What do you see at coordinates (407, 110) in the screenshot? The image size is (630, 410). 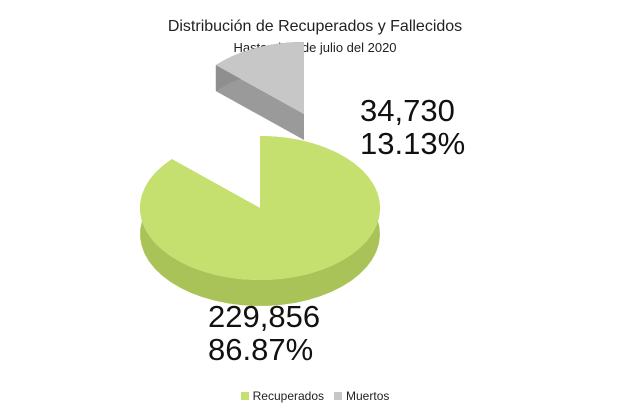 I see `muertos-value-label: 34,730` at bounding box center [407, 110].